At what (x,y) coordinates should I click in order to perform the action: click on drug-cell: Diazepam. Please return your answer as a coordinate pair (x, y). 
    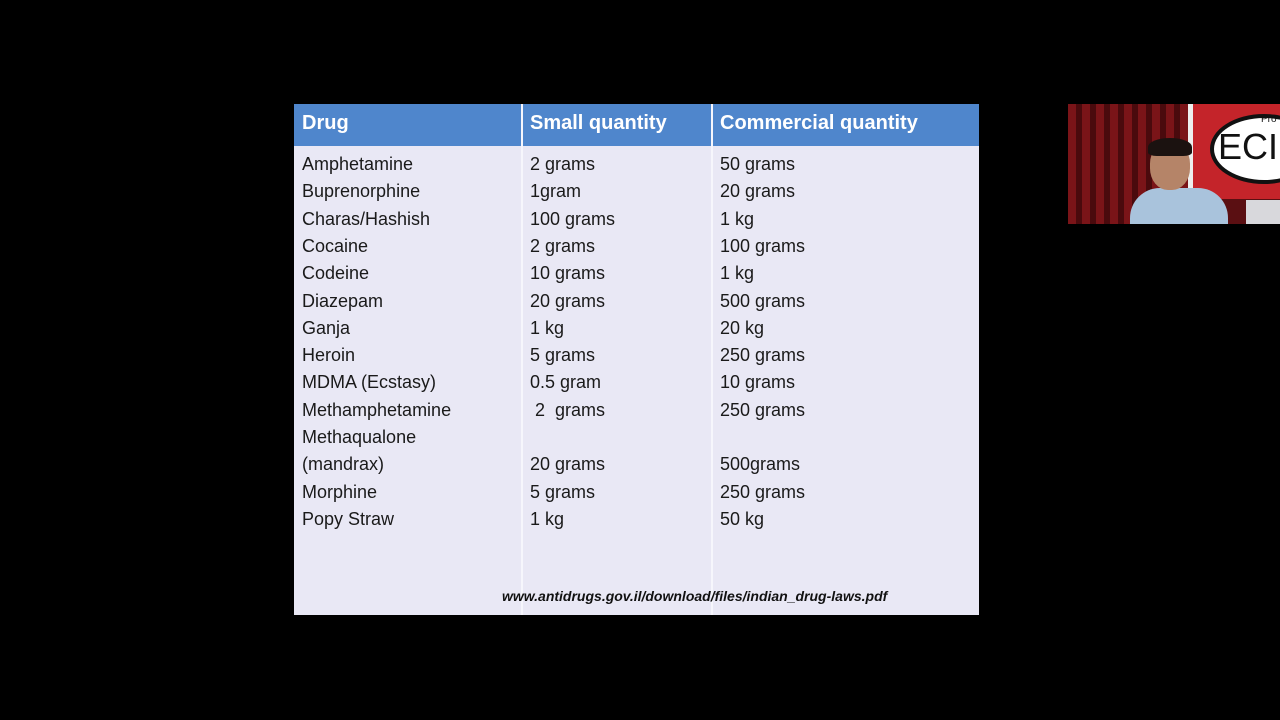
    Looking at the image, I should click on (343, 300).